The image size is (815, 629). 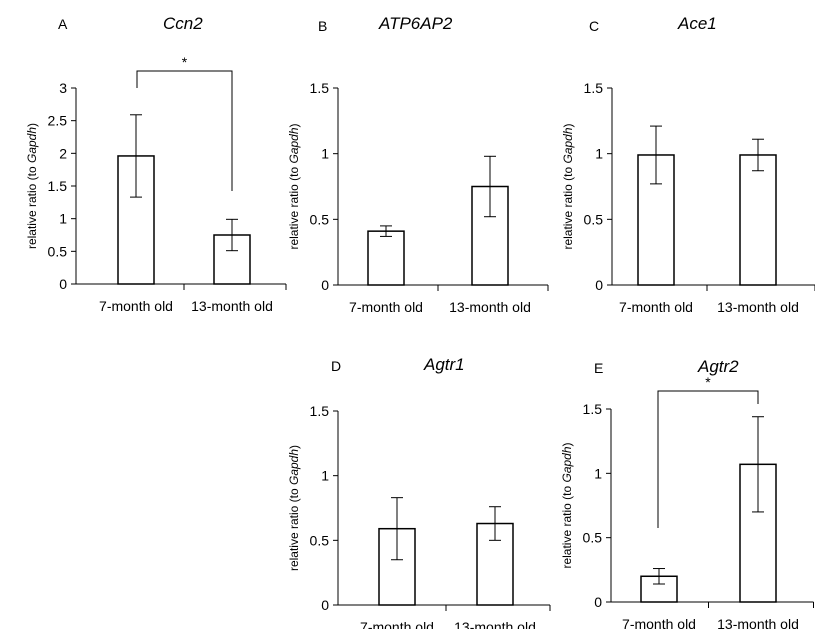 What do you see at coordinates (697, 23) in the screenshot?
I see `chart-title: Ace1` at bounding box center [697, 23].